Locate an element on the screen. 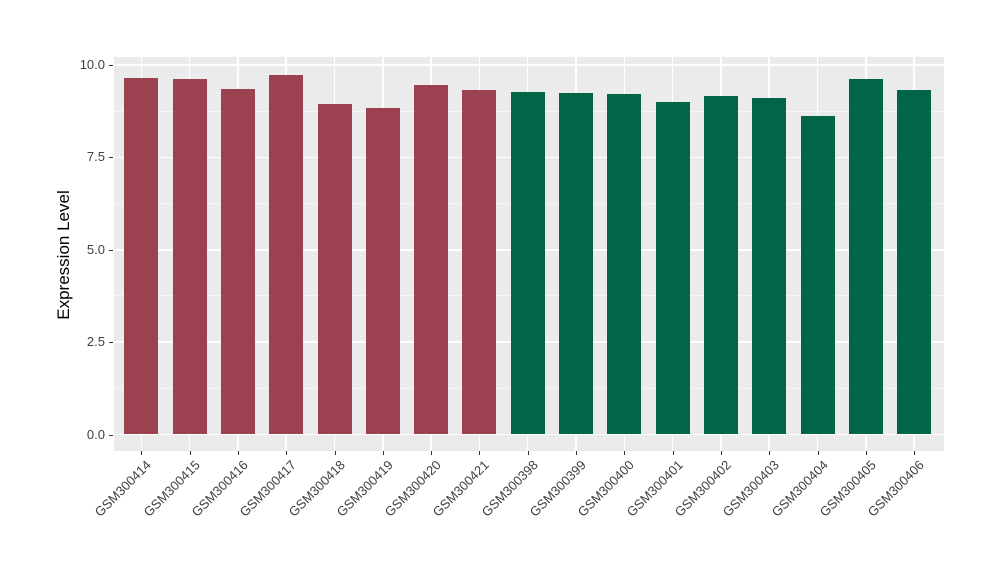 The image size is (1000, 580). y-axis-title: Expression Level is located at coordinates (63, 255).